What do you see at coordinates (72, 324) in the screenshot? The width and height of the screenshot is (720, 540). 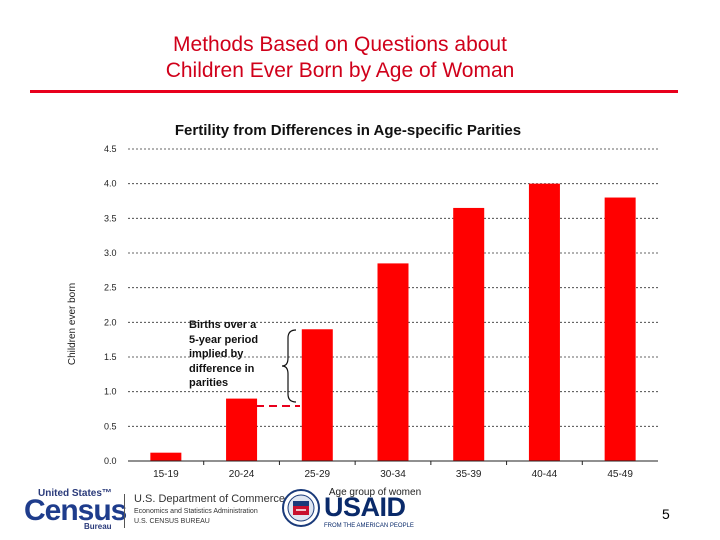 I see `y-axis-label: Children ever born` at bounding box center [72, 324].